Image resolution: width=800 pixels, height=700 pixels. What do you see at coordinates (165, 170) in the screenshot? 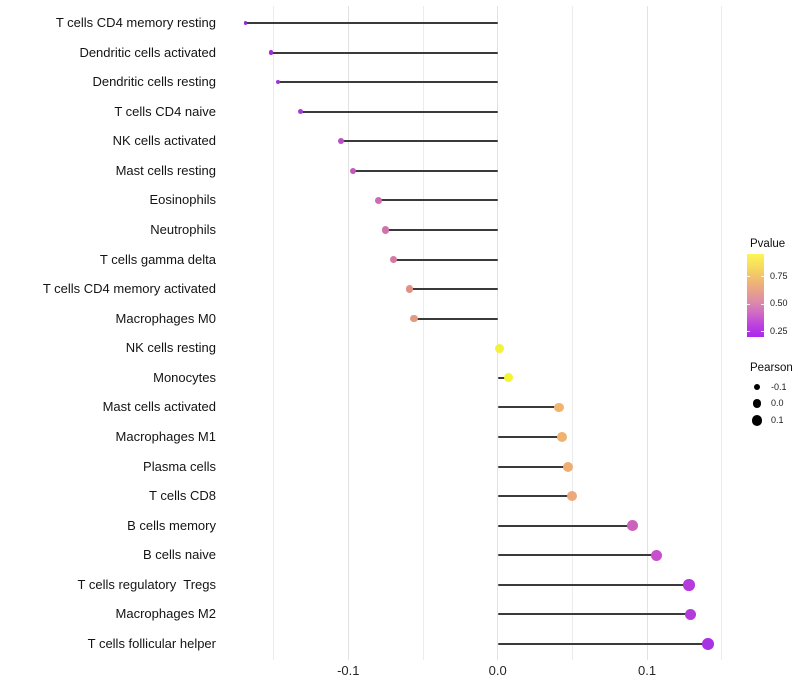
I see `y-axis-label: Mast cells resting` at bounding box center [165, 170].